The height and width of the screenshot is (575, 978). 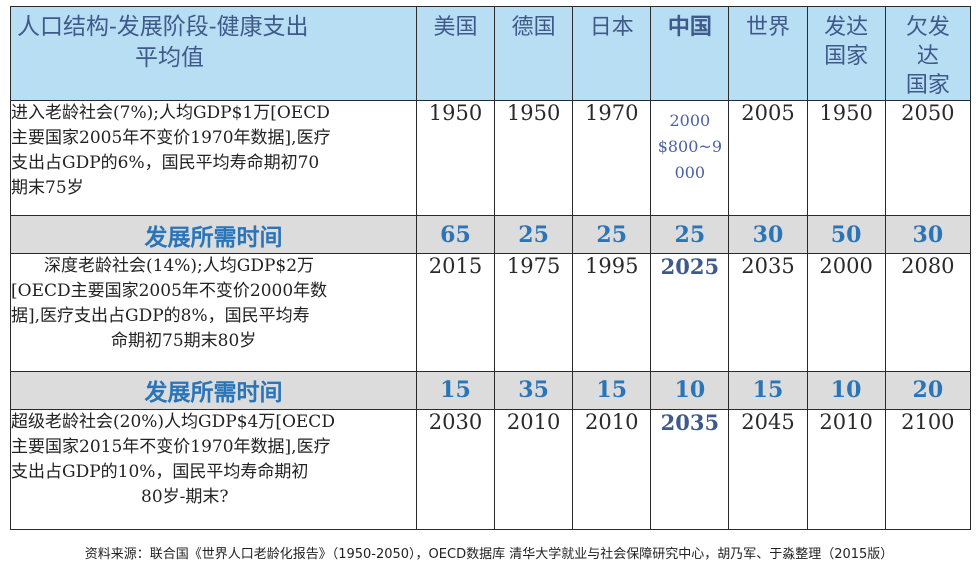 What do you see at coordinates (455, 53) in the screenshot?
I see `column-header-usa: 美国` at bounding box center [455, 53].